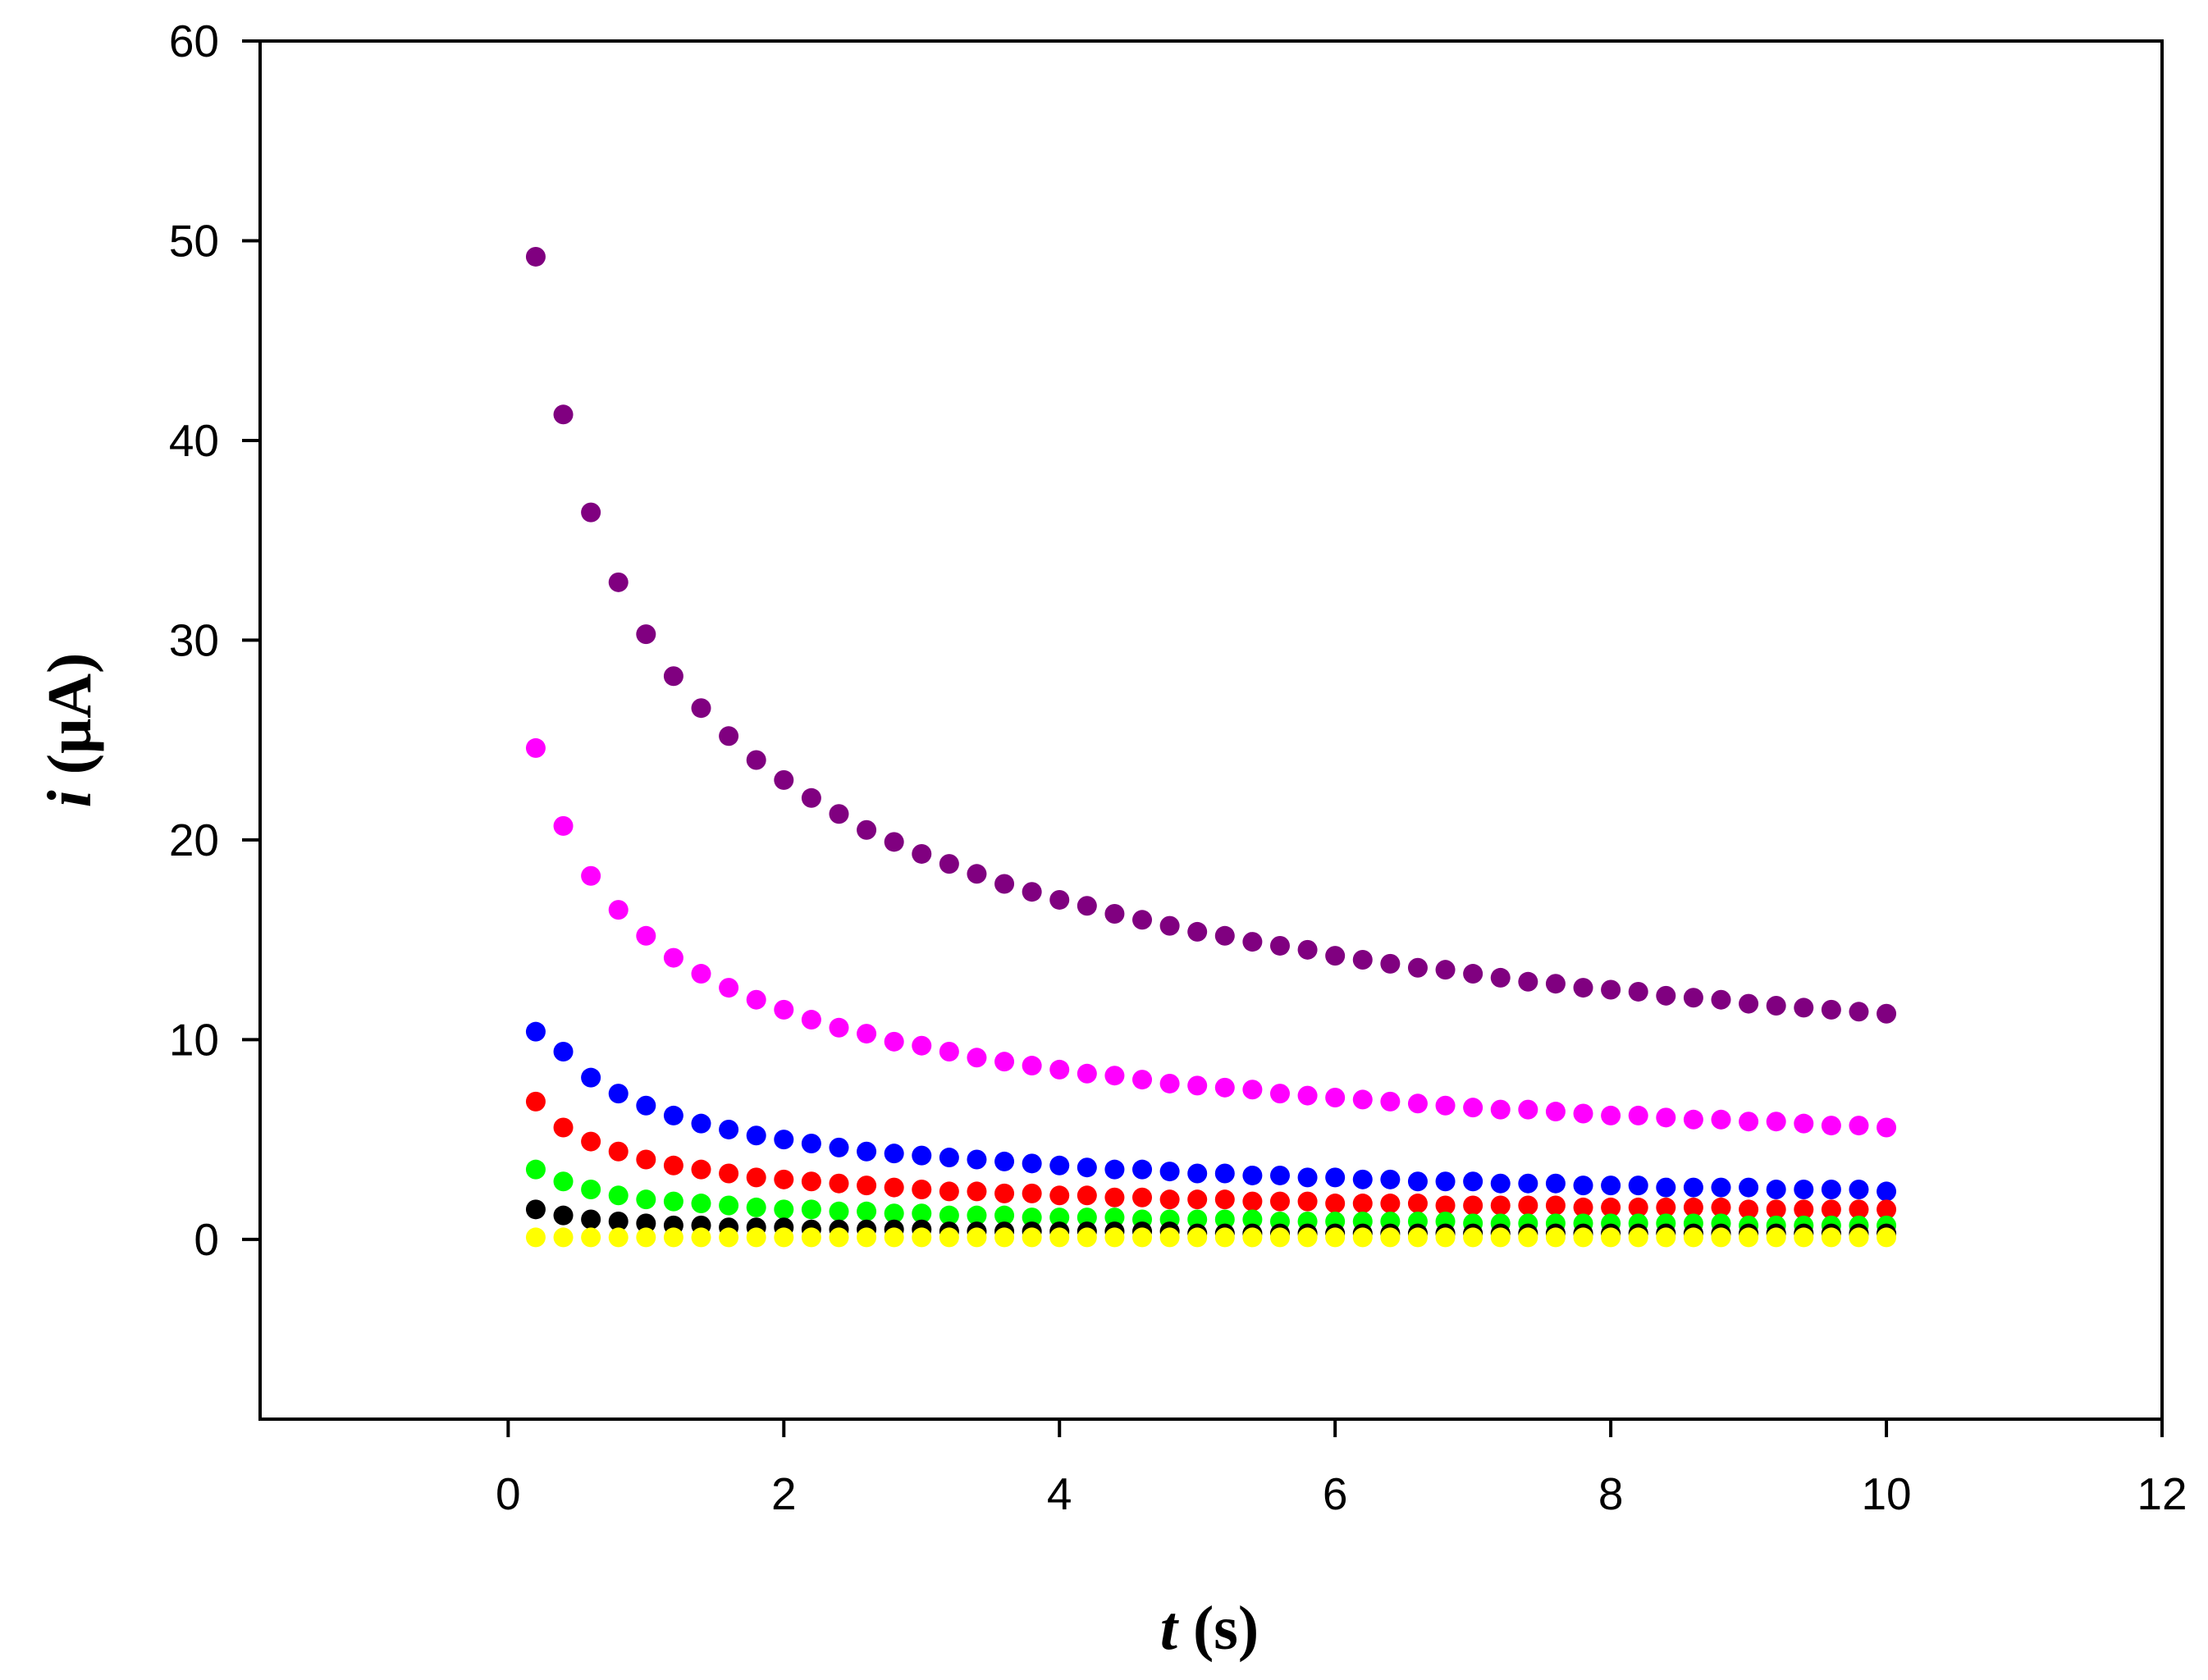 The width and height of the screenshot is (2208, 1680). What do you see at coordinates (1611, 1493) in the screenshot?
I see `x-tick-label: 8` at bounding box center [1611, 1493].